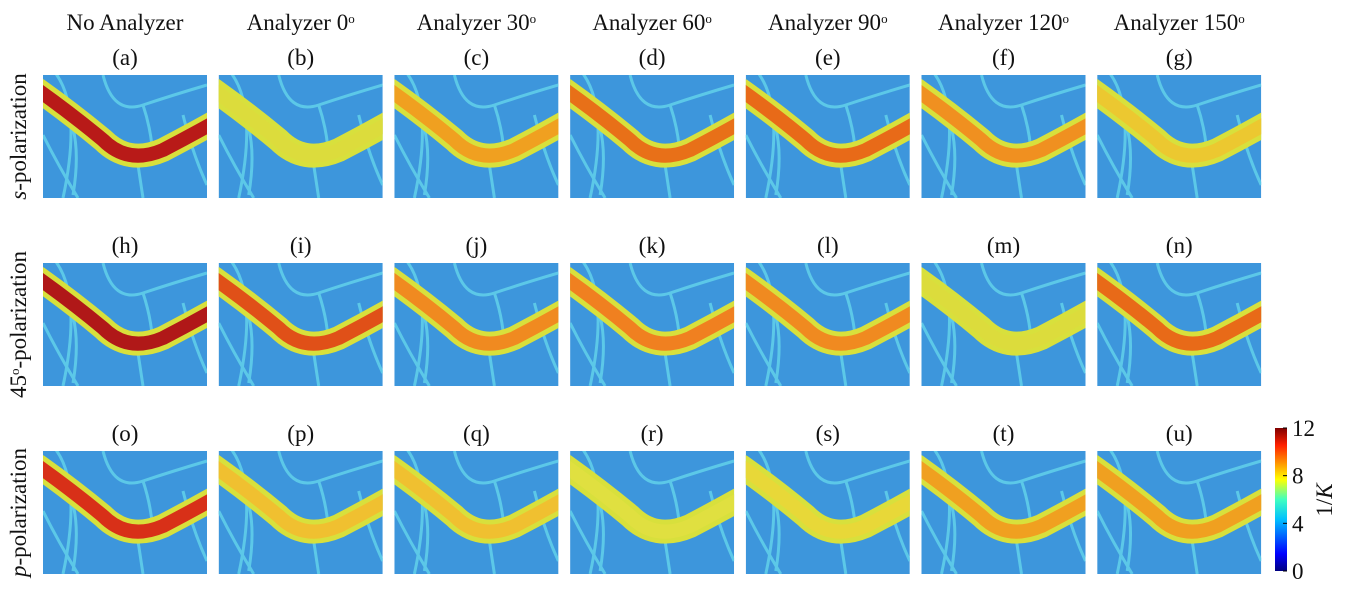 The image size is (1349, 592). I want to click on row-label-part: 45, so click(18, 386).